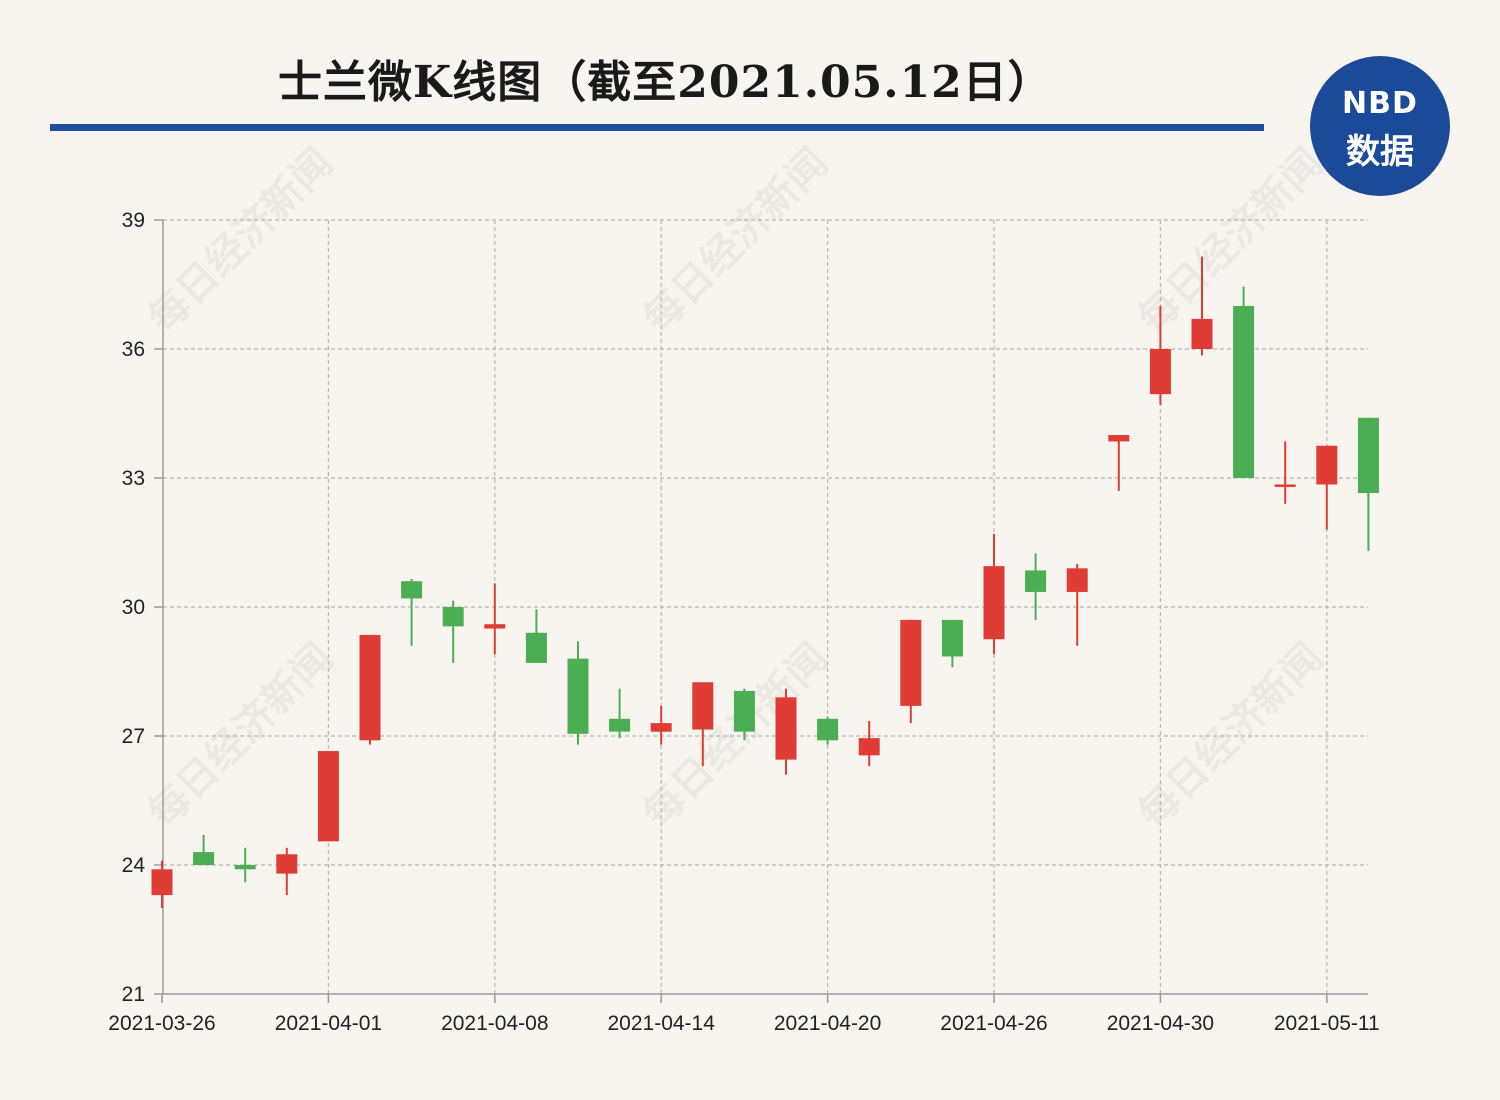 The width and height of the screenshot is (1500, 1100). I want to click on x-tick-label: 2021-05-11, so click(1327, 1023).